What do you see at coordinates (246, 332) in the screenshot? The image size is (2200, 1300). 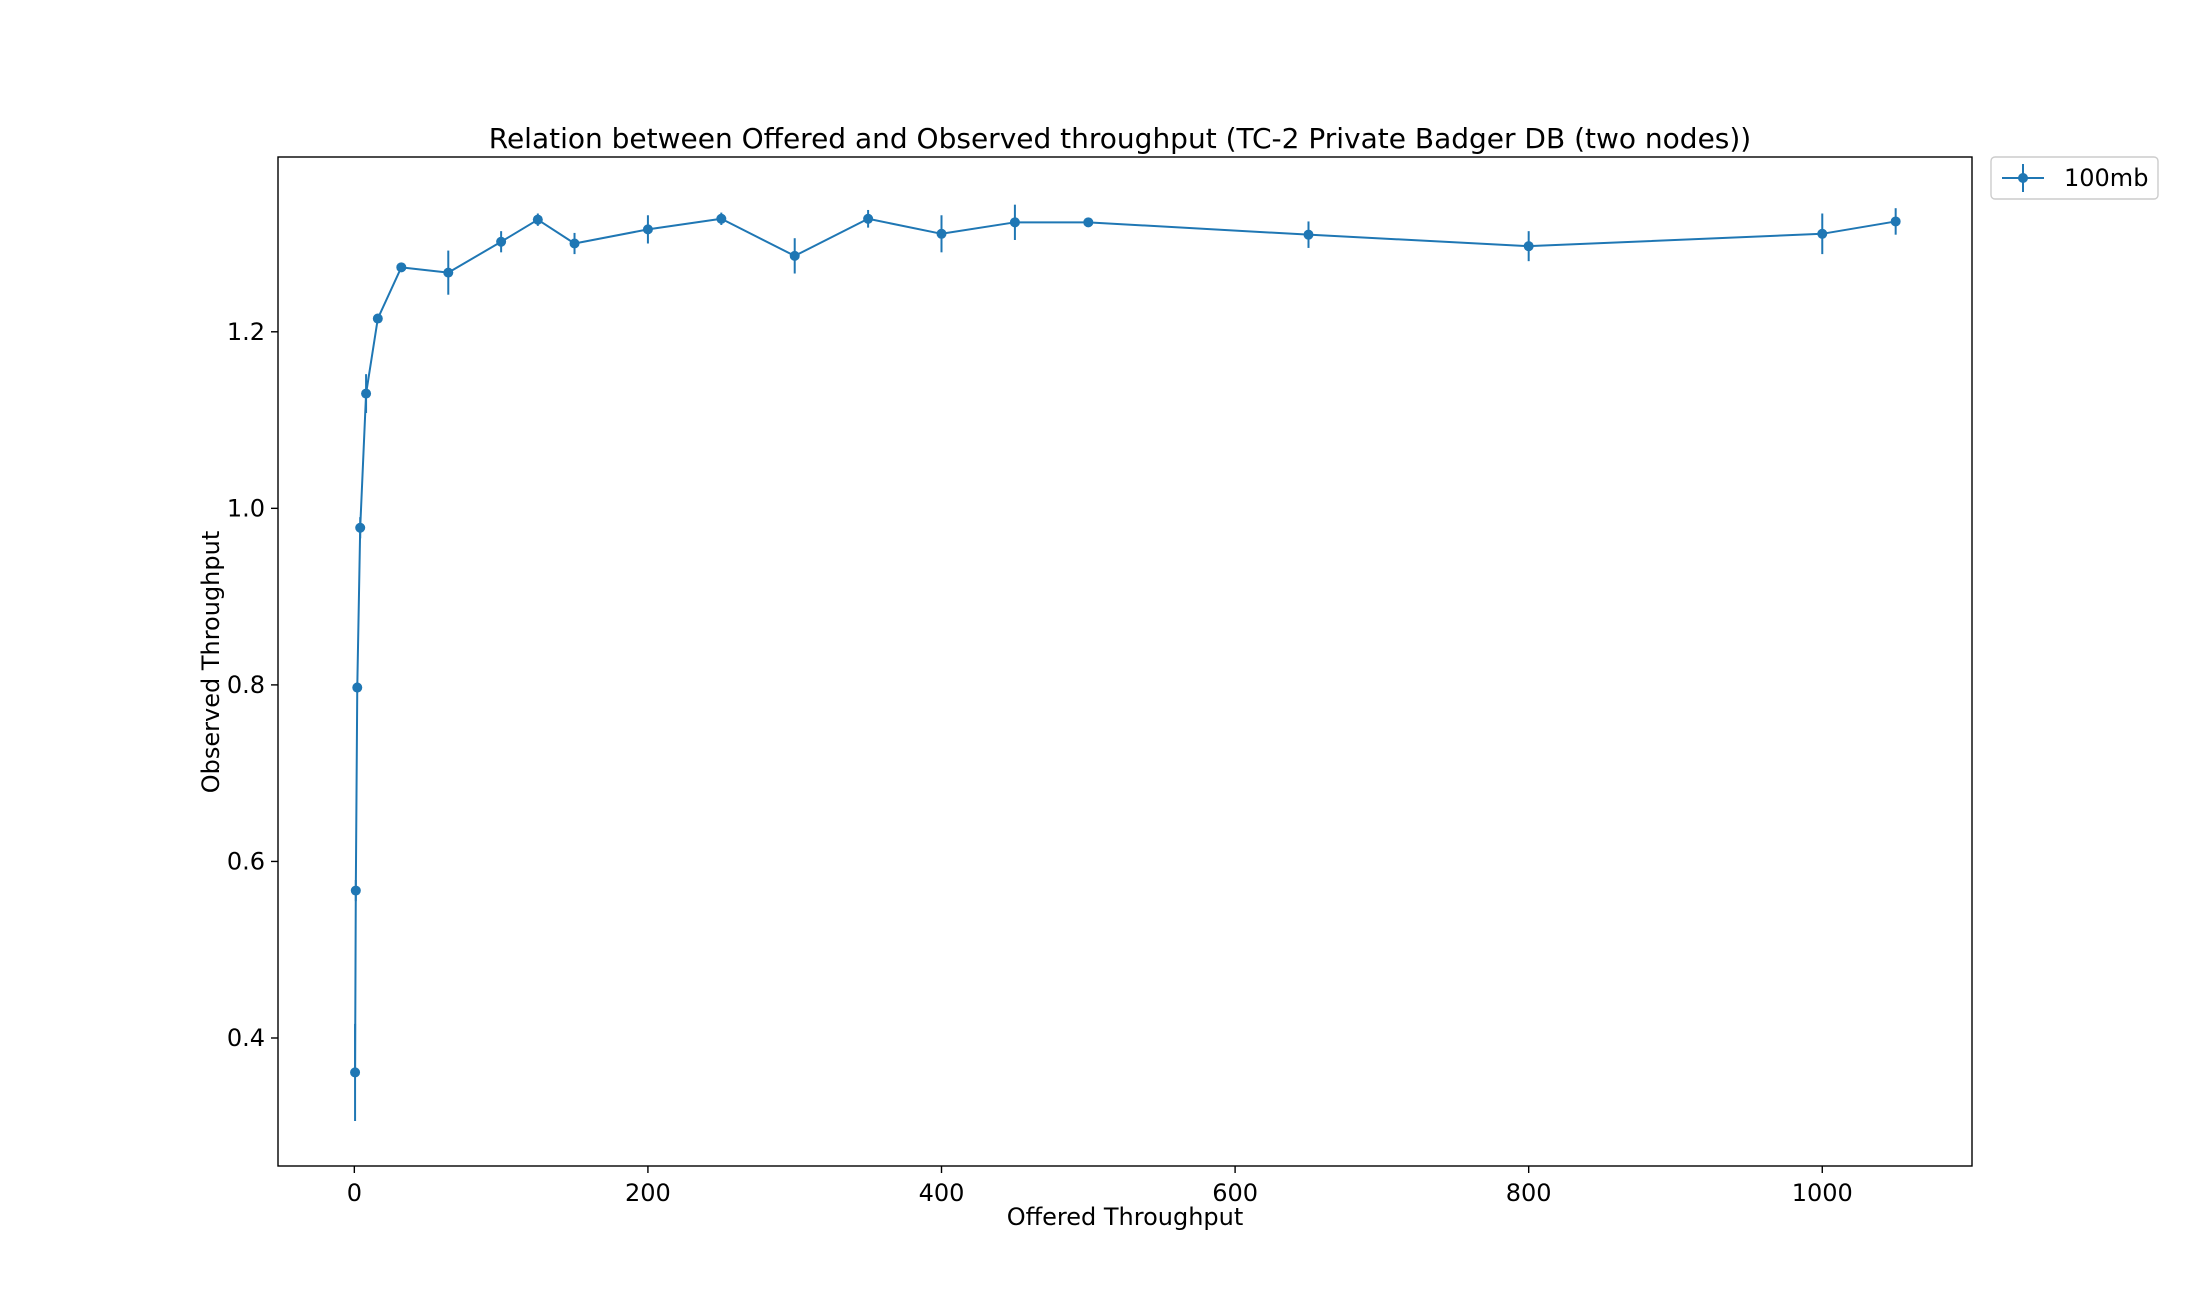 I see `y-tick-label: 1.2` at bounding box center [246, 332].